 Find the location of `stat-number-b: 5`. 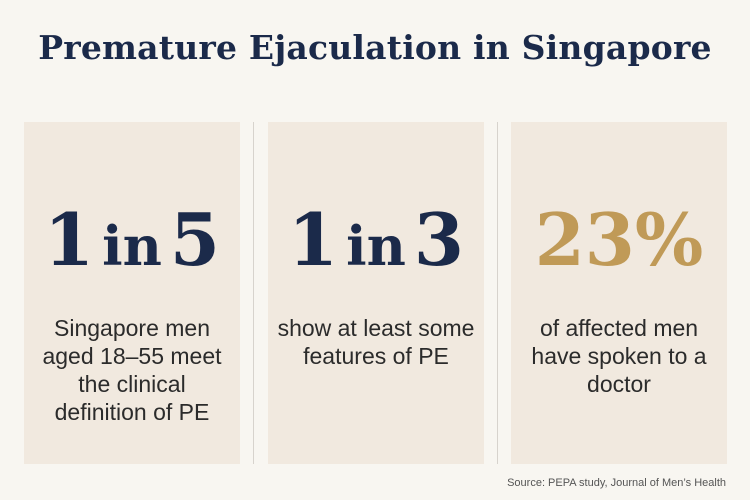

stat-number-b: 5 is located at coordinates (194, 239).